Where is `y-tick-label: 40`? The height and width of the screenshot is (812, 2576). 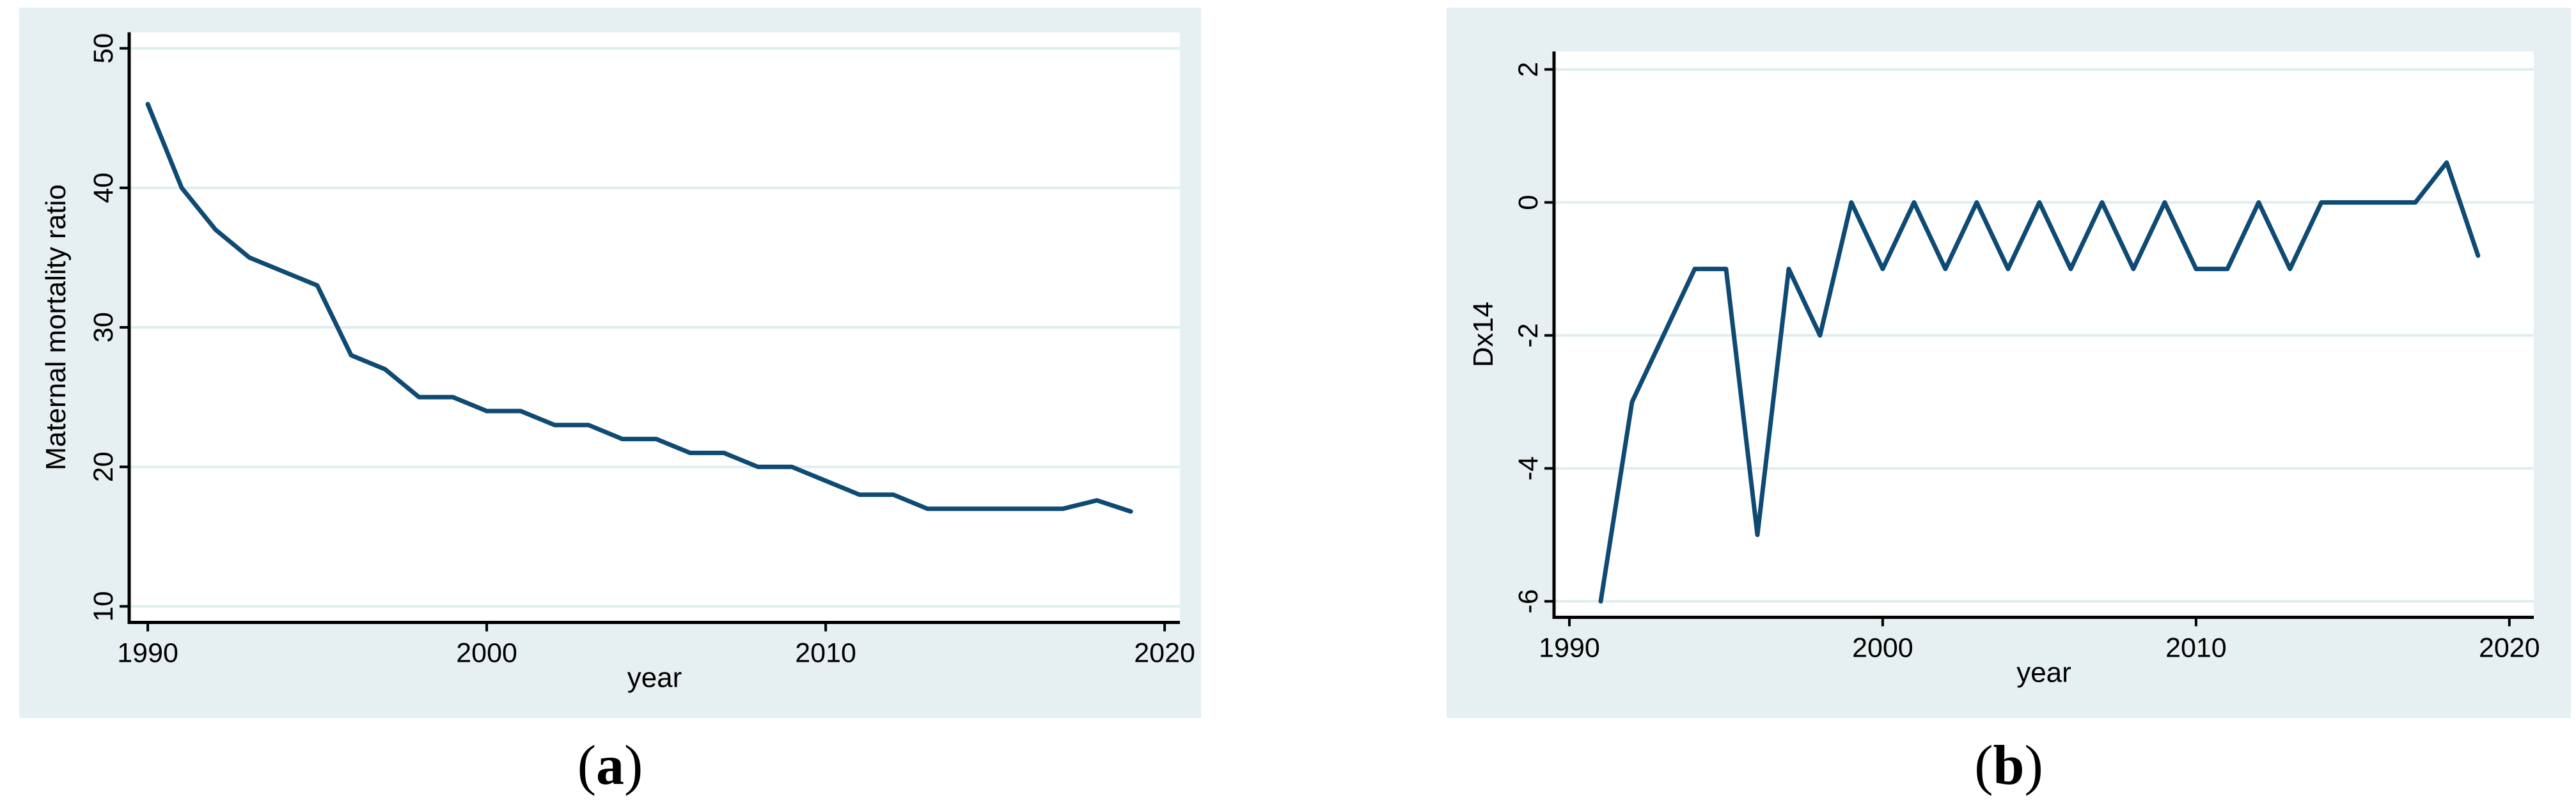 y-tick-label: 40 is located at coordinates (103, 188).